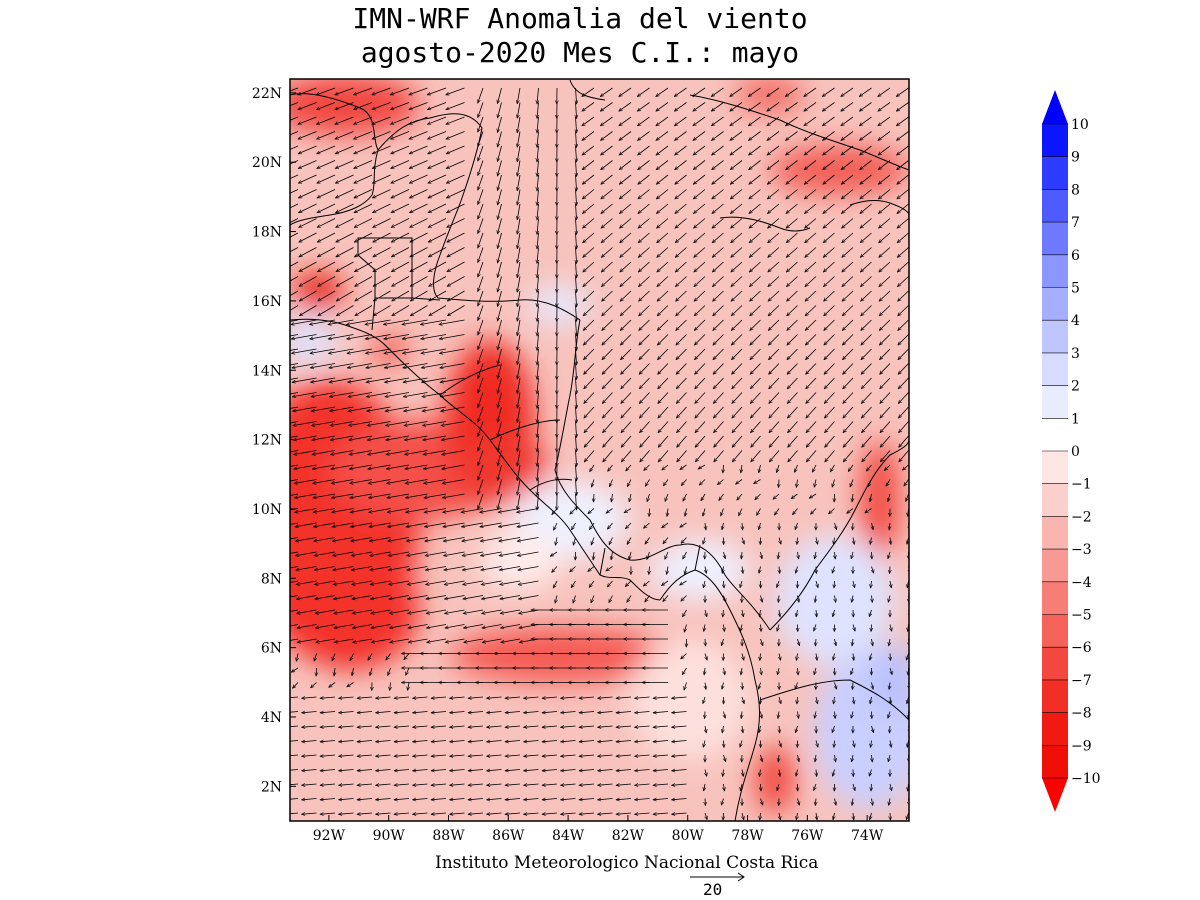 The height and width of the screenshot is (900, 1200). What do you see at coordinates (267, 302) in the screenshot?
I see `lat-tick-label: 16N` at bounding box center [267, 302].